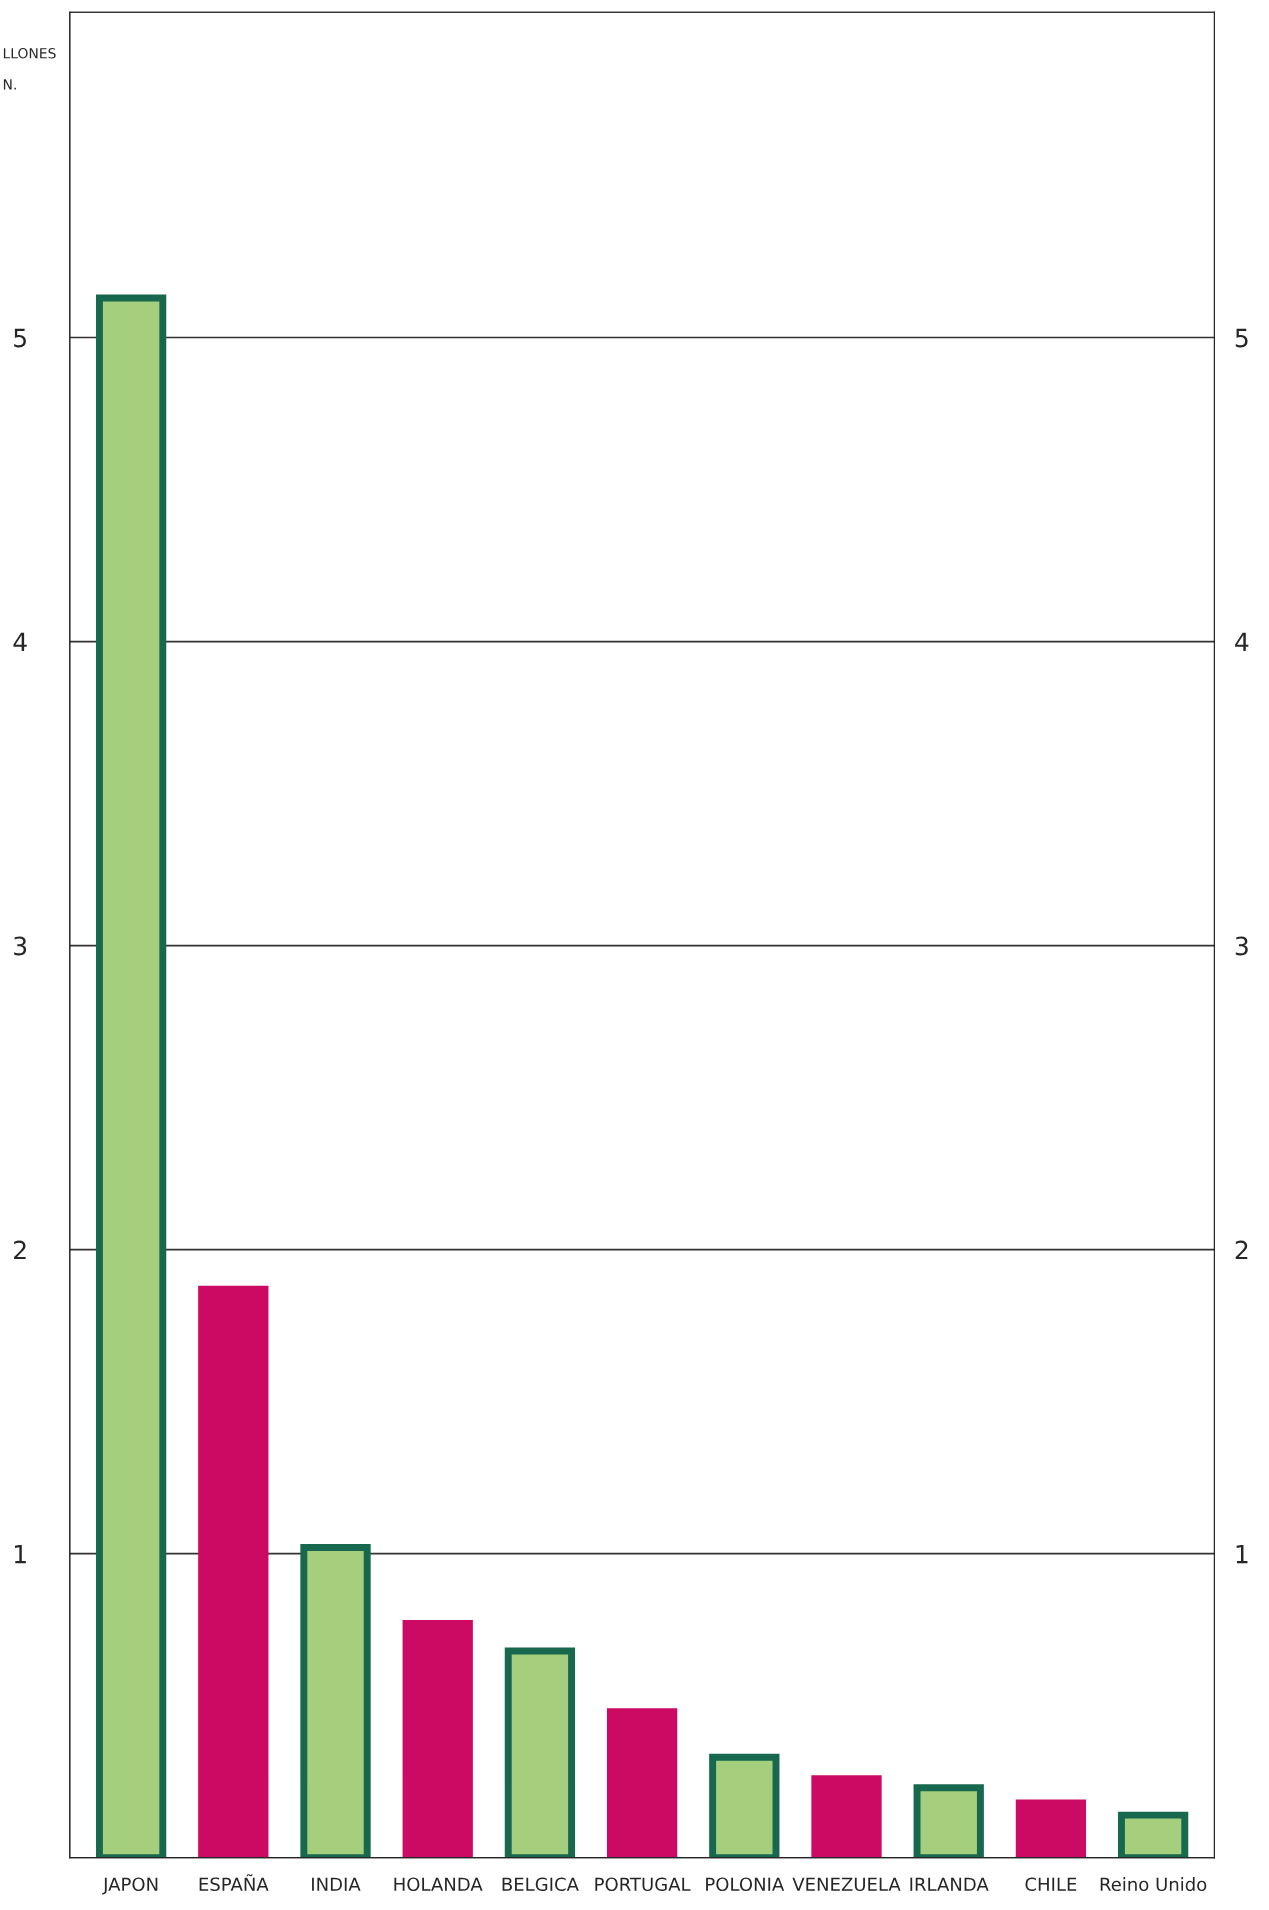  What do you see at coordinates (20, 642) in the screenshot?
I see `y-tick-label: 4` at bounding box center [20, 642].